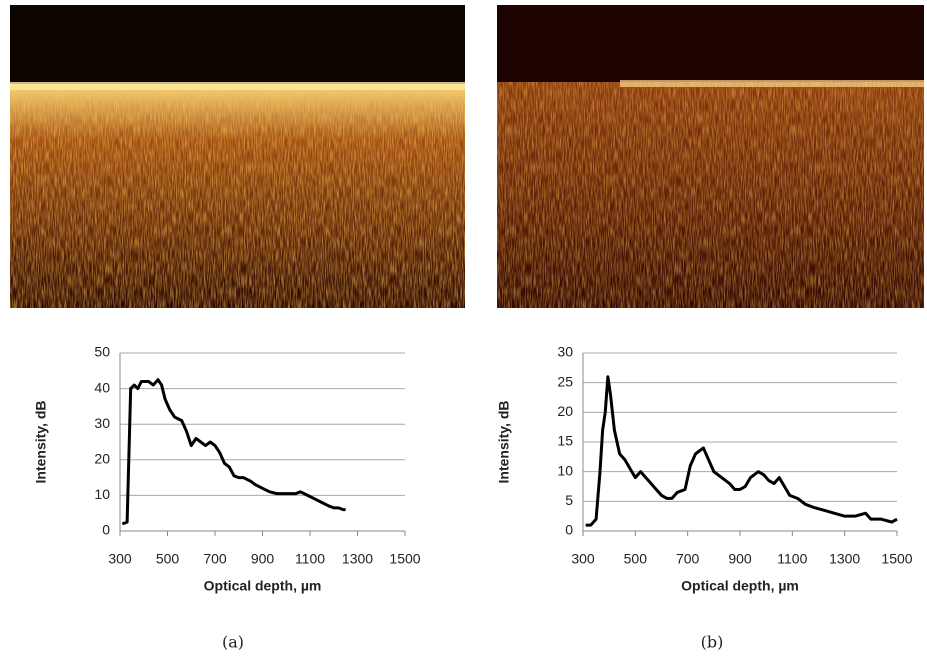  Describe the element at coordinates (102, 352) in the screenshot. I see `y-tick-label: 50` at that location.